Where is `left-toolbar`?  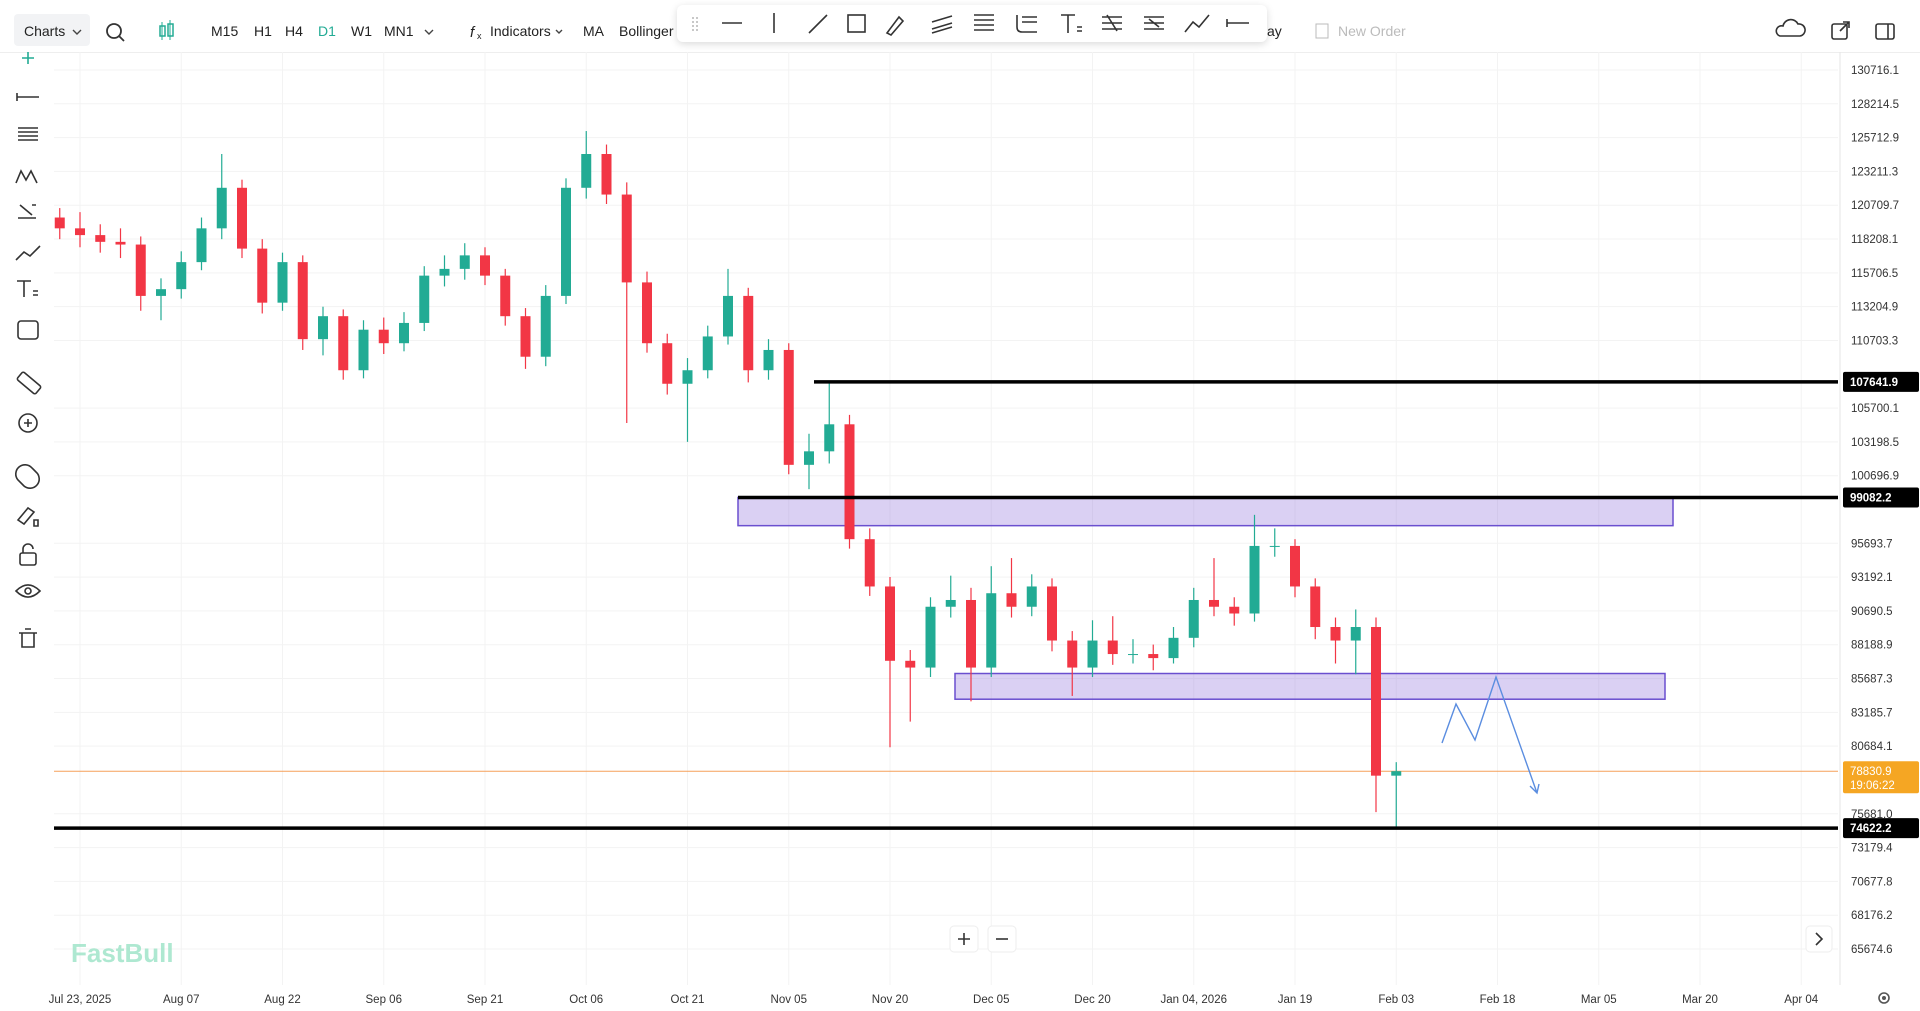 left-toolbar is located at coordinates (28, 350).